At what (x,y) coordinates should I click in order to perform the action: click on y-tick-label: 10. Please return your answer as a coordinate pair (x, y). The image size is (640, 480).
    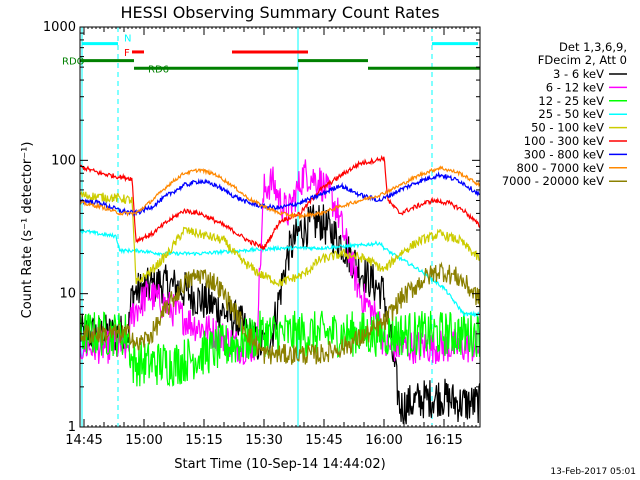
    Looking at the image, I should click on (67, 294).